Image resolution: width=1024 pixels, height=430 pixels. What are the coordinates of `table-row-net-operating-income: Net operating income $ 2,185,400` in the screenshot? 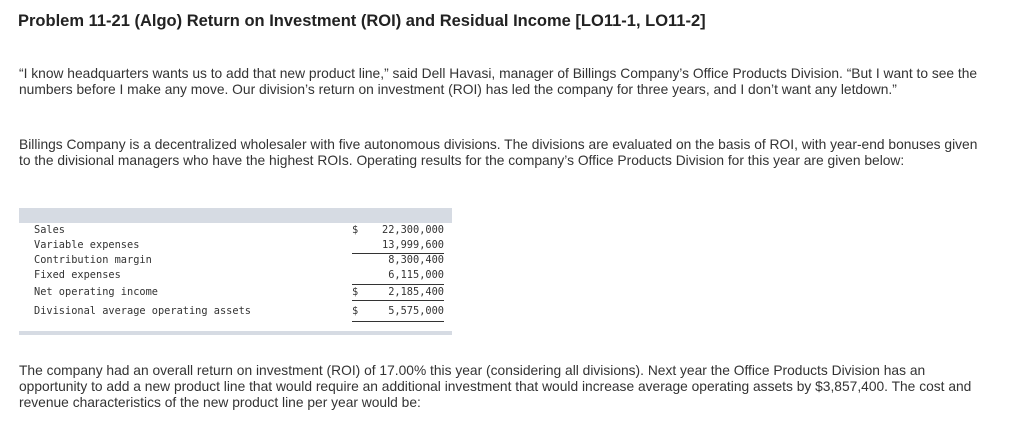 It's located at (235, 292).